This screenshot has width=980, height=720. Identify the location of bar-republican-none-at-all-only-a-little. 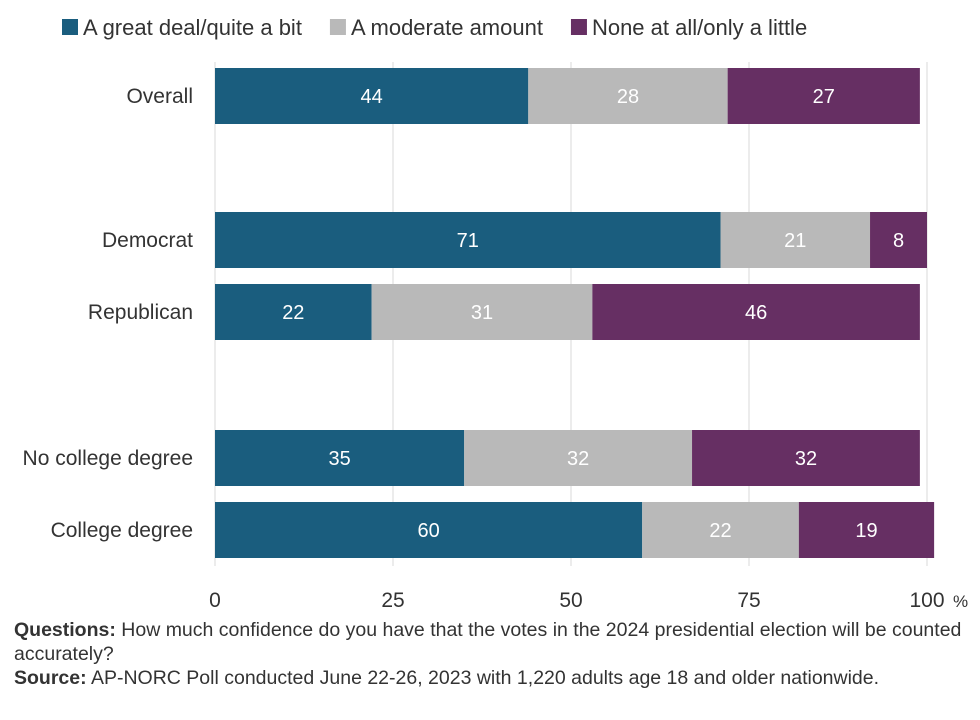
(756, 312).